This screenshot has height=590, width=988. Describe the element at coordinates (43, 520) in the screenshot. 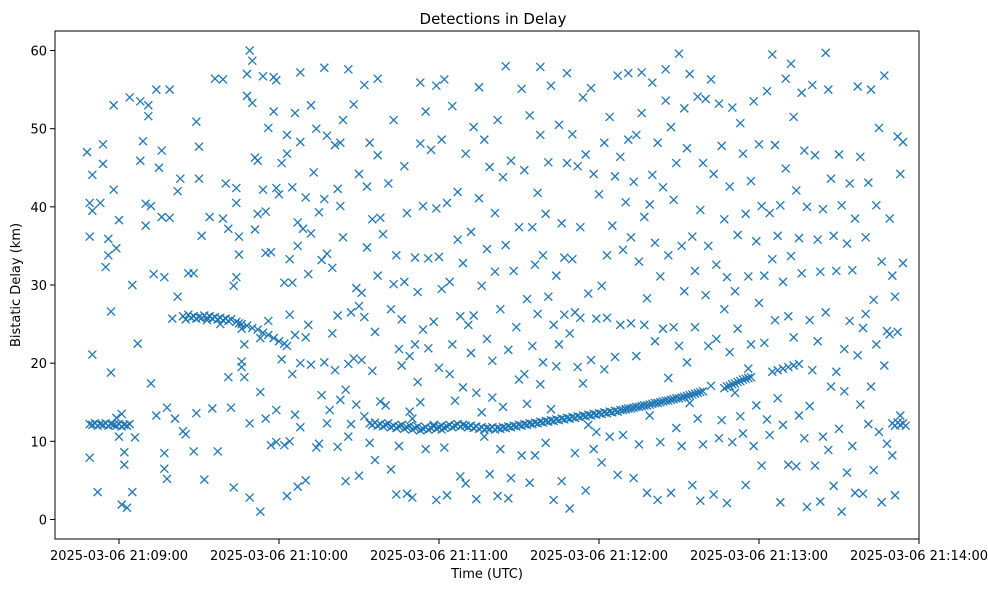

I see `y-tick-label: 0` at that location.